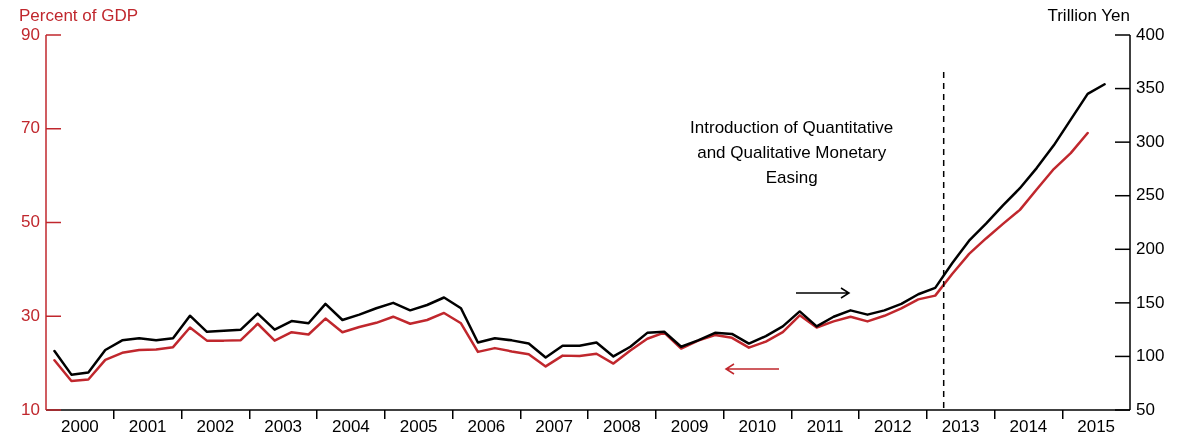 Image resolution: width=1185 pixels, height=445 pixels. Describe the element at coordinates (215, 426) in the screenshot. I see `x-tick-label: 2002` at that location.